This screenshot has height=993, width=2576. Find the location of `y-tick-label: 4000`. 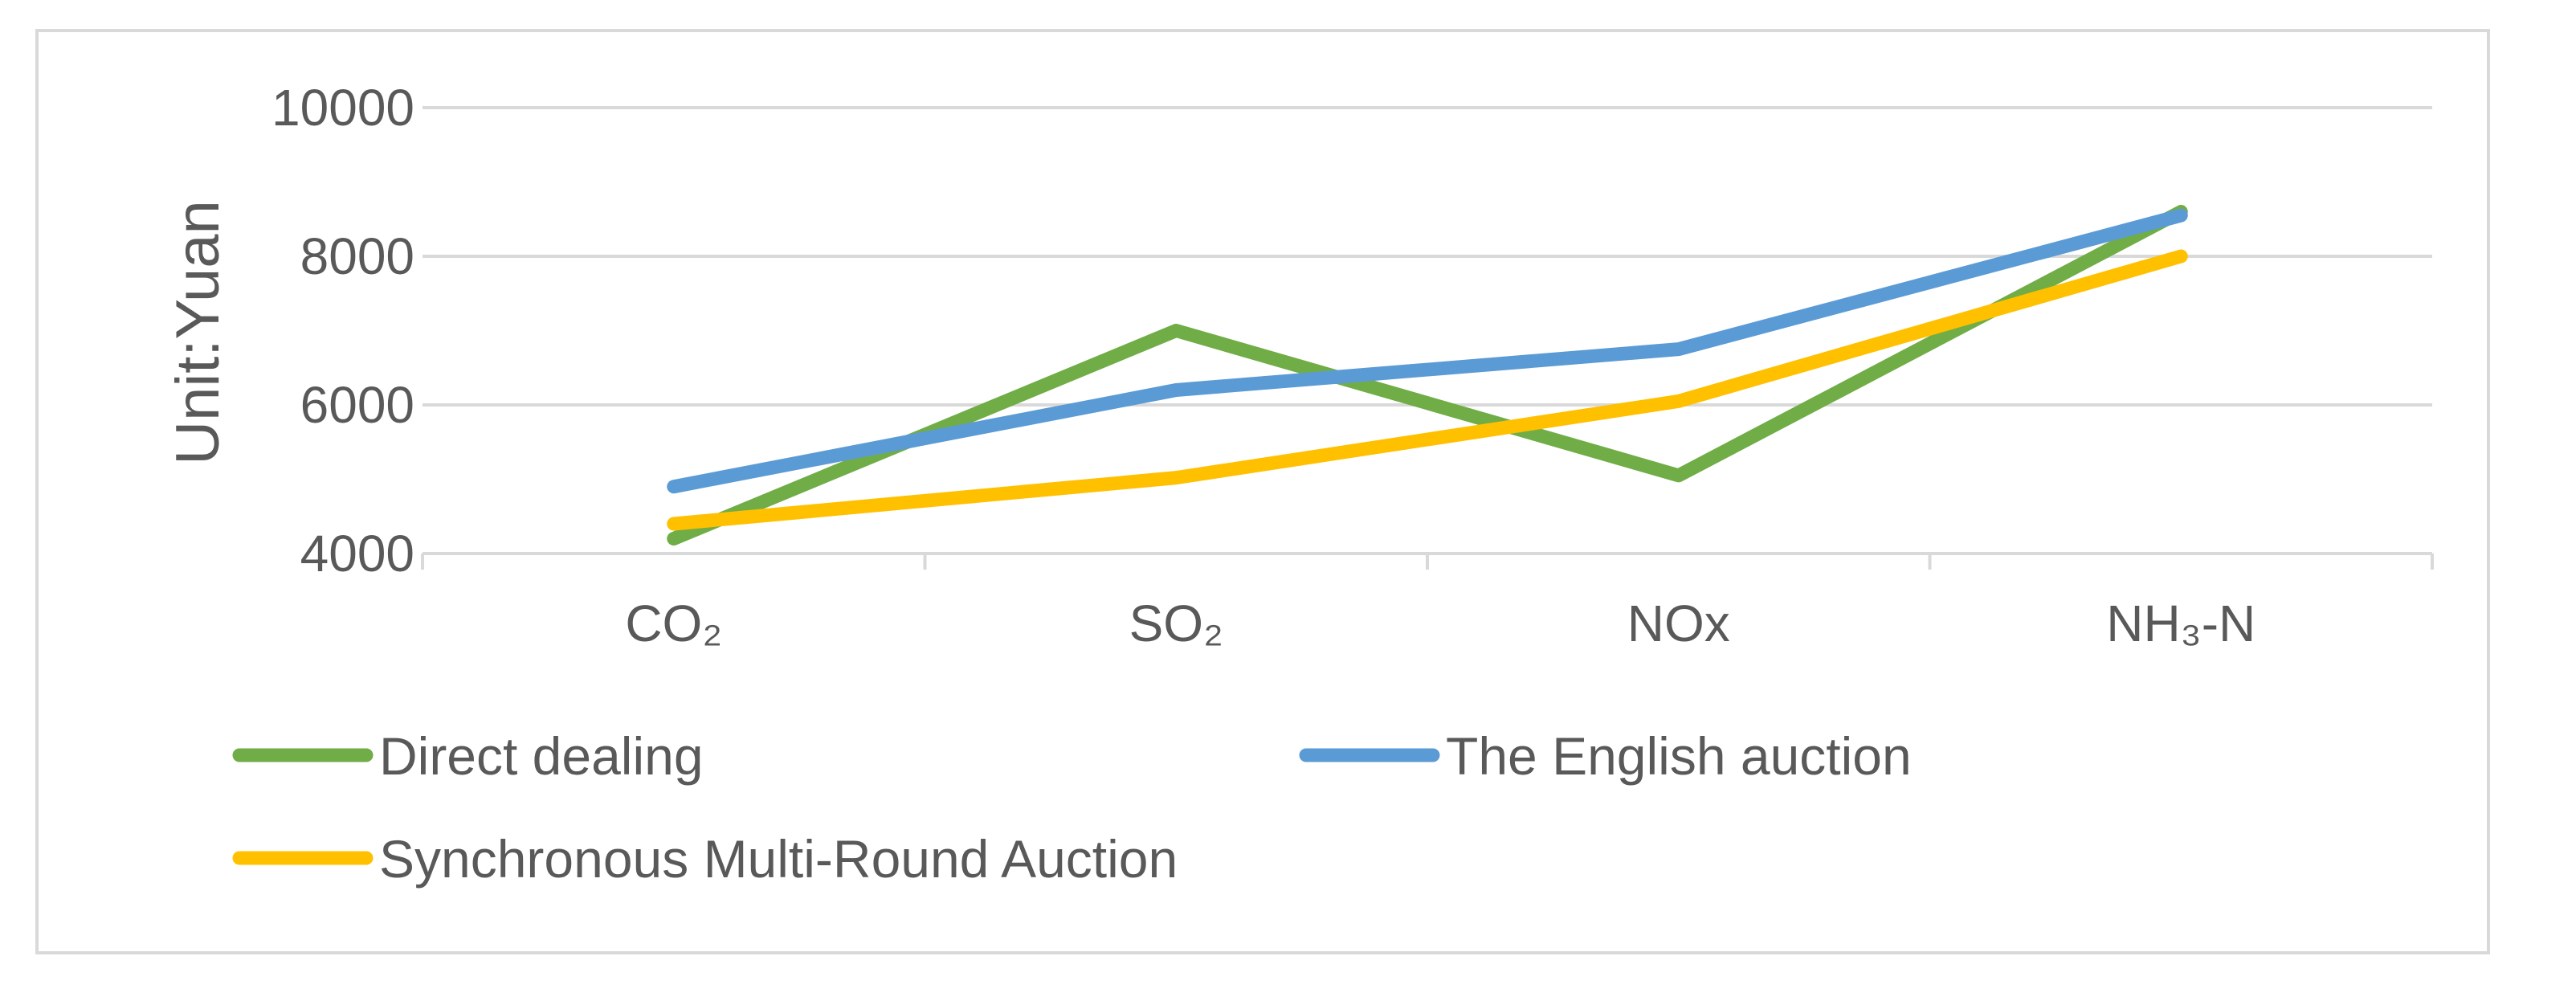

y-tick-label: 4000 is located at coordinates (357, 553).